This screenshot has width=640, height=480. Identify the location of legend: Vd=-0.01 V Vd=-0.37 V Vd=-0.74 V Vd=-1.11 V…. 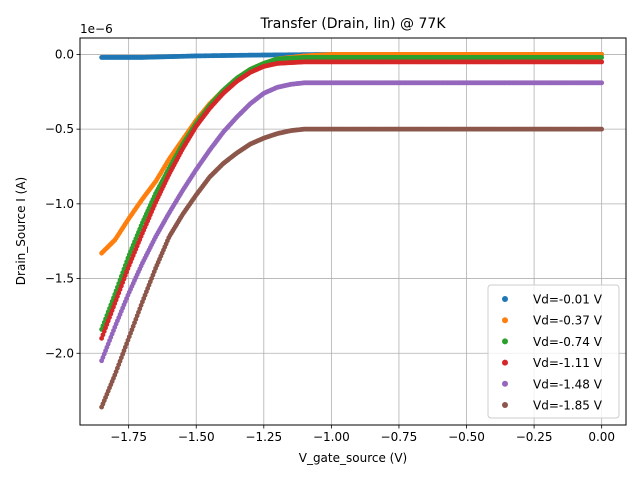
(553, 351).